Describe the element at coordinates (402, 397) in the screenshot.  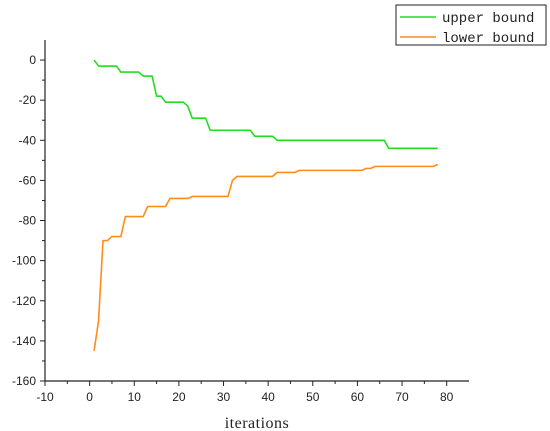
I see `x-tick-label: 70` at that location.